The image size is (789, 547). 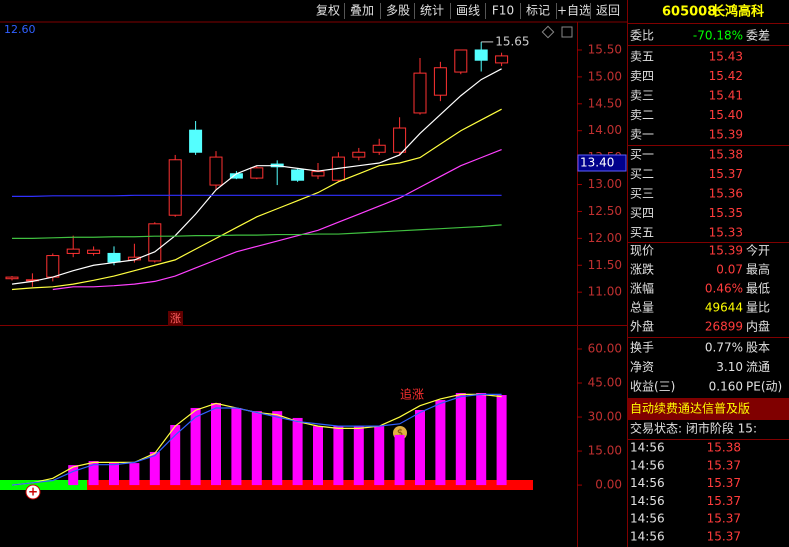 I want to click on fund-label: 换手, so click(x=642, y=348).